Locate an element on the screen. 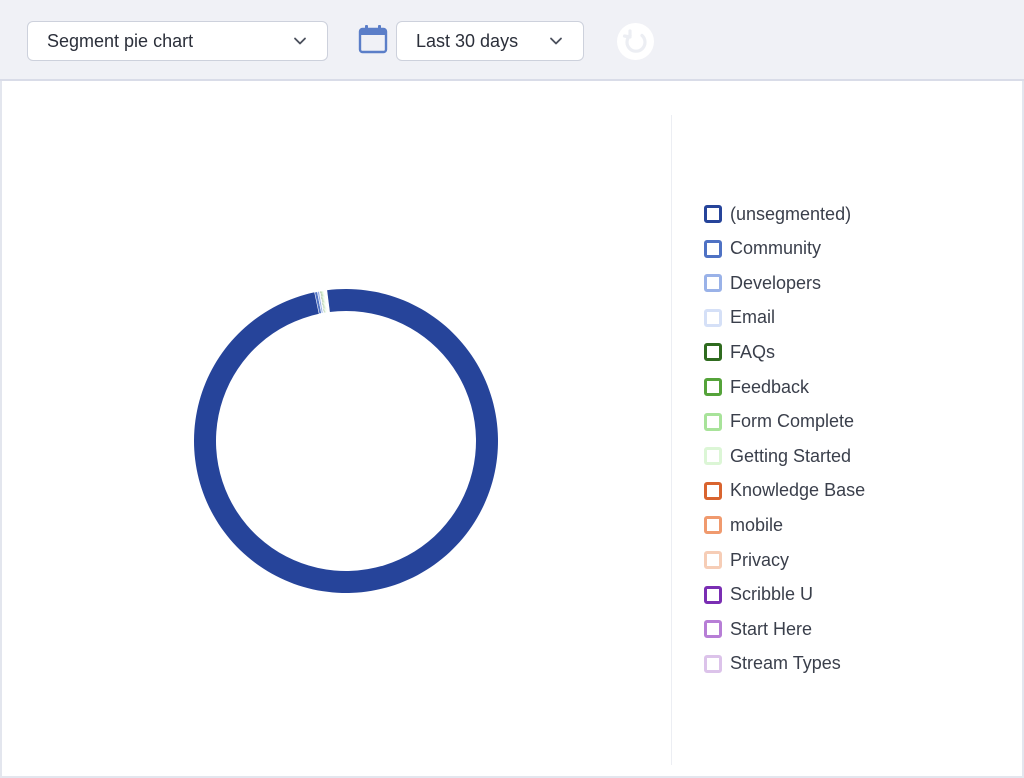 This screenshot has width=1024, height=778. refresh-button is located at coordinates (635, 41).